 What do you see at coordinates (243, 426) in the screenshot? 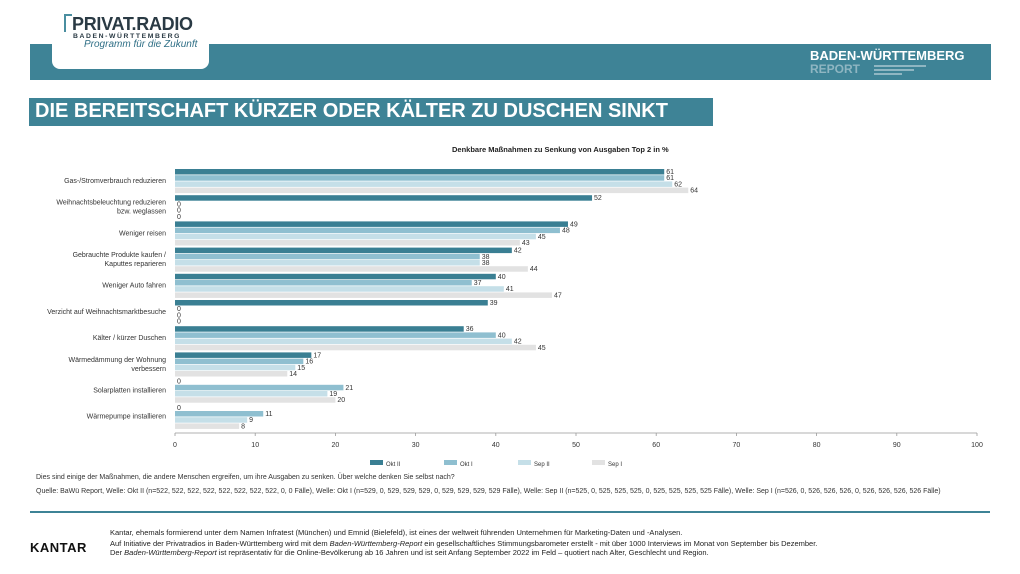
I see `value-label: 8` at bounding box center [243, 426].